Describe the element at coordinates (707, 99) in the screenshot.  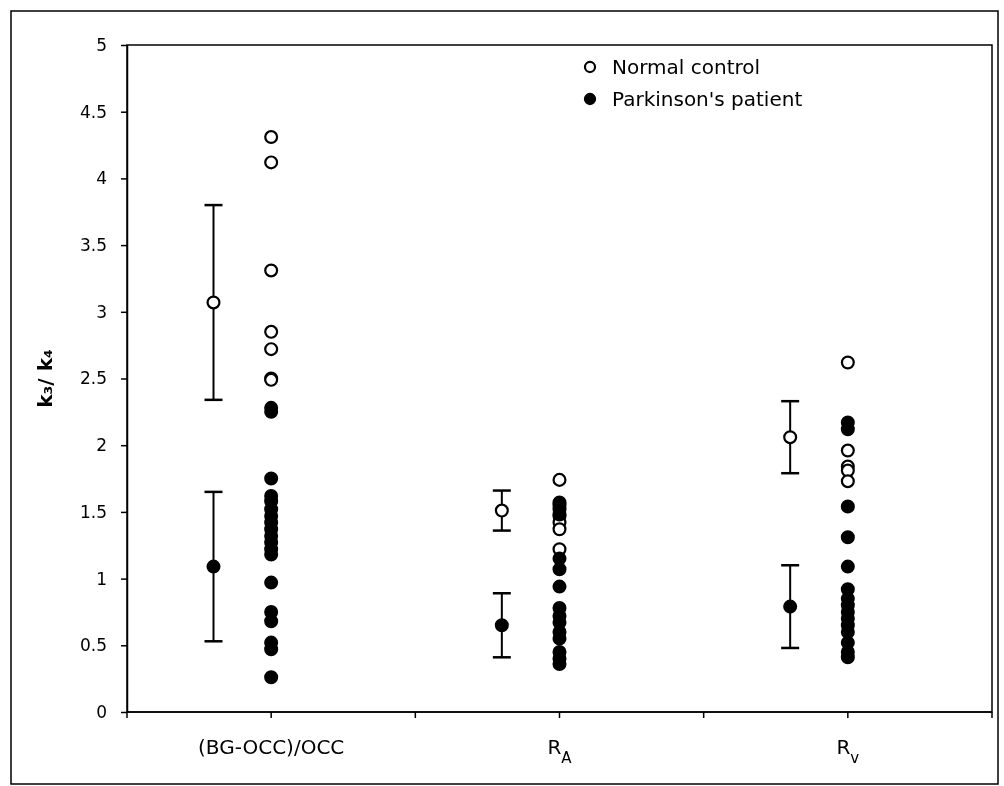
I see `legend-label: Parkinson's patient` at that location.